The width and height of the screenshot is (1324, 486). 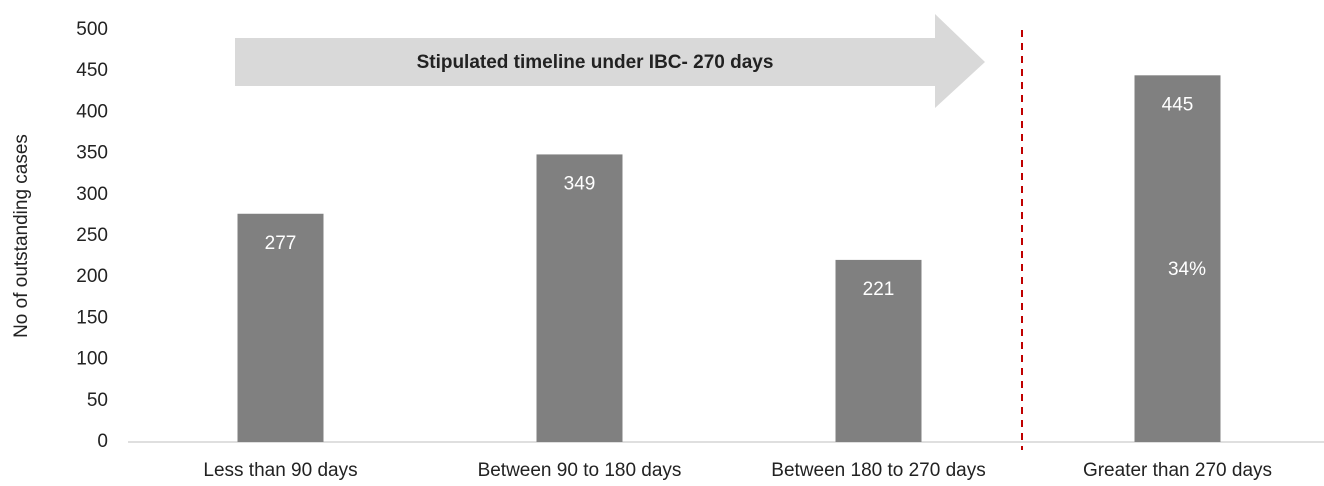 I want to click on y-tick-label: 50, so click(x=97, y=400).